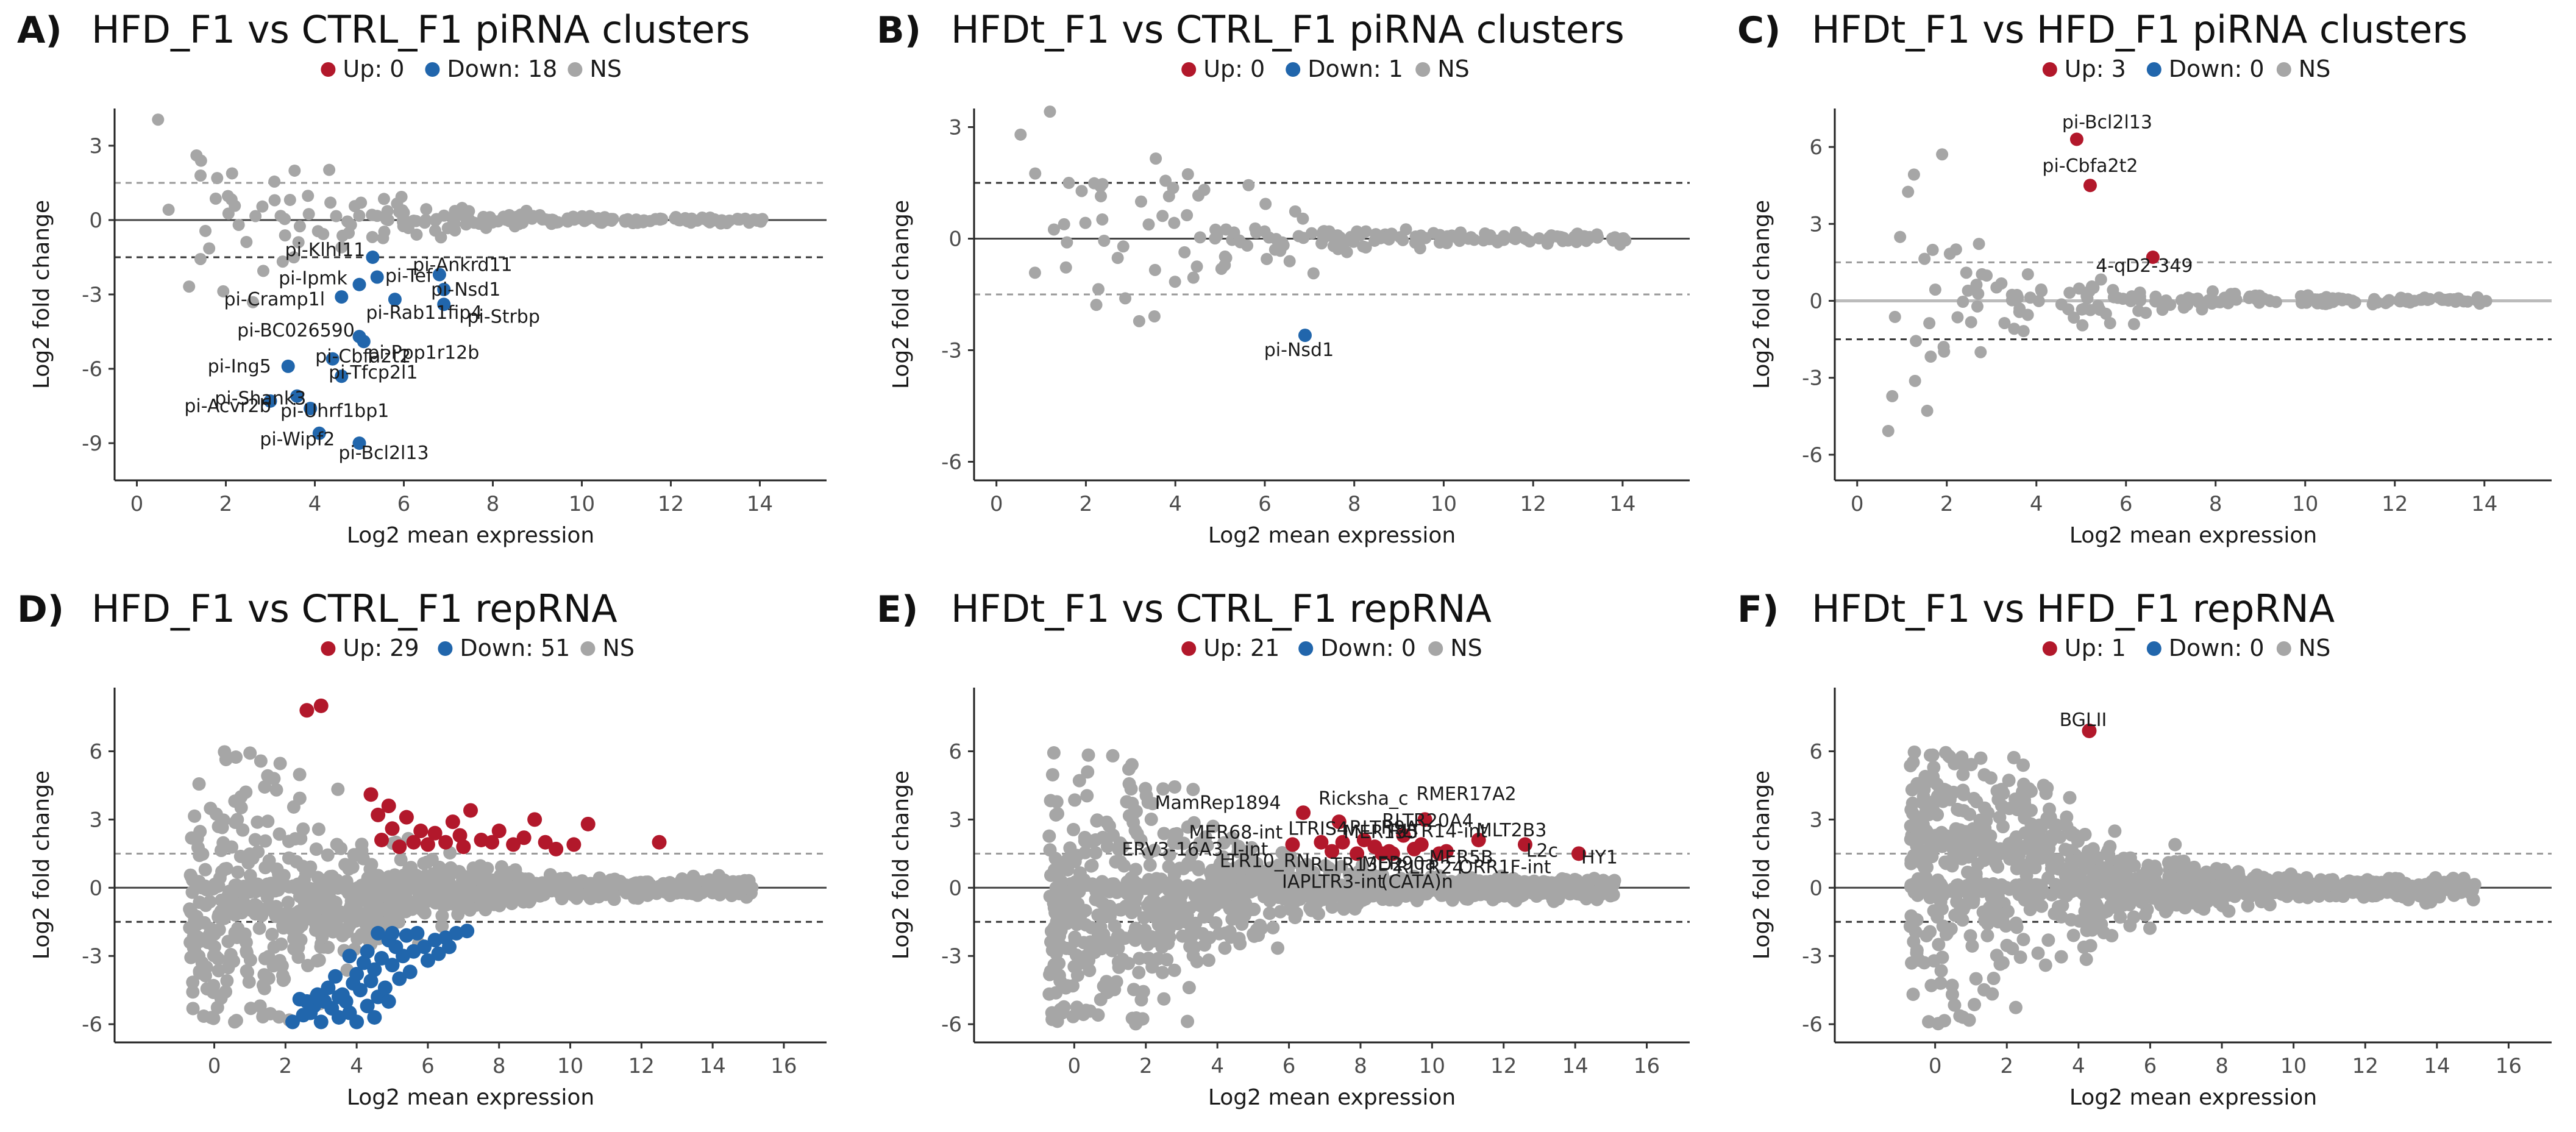 The width and height of the screenshot is (2576, 1132). I want to click on panel-letter: E), so click(897, 609).